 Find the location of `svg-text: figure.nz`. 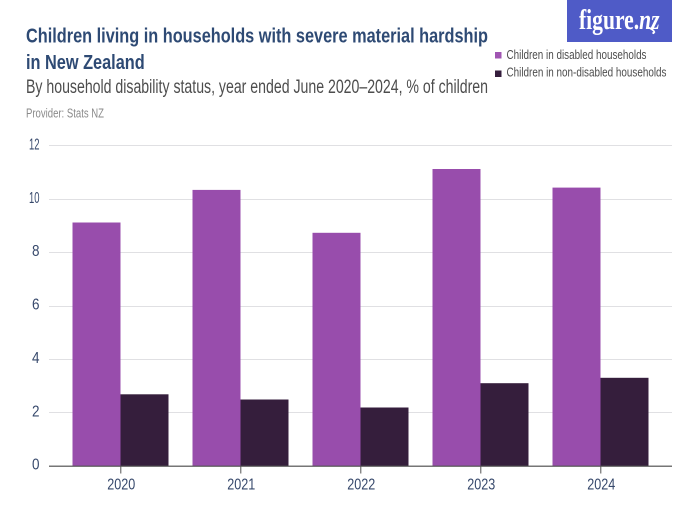

svg-text: figure.nz is located at coordinates (619, 20).